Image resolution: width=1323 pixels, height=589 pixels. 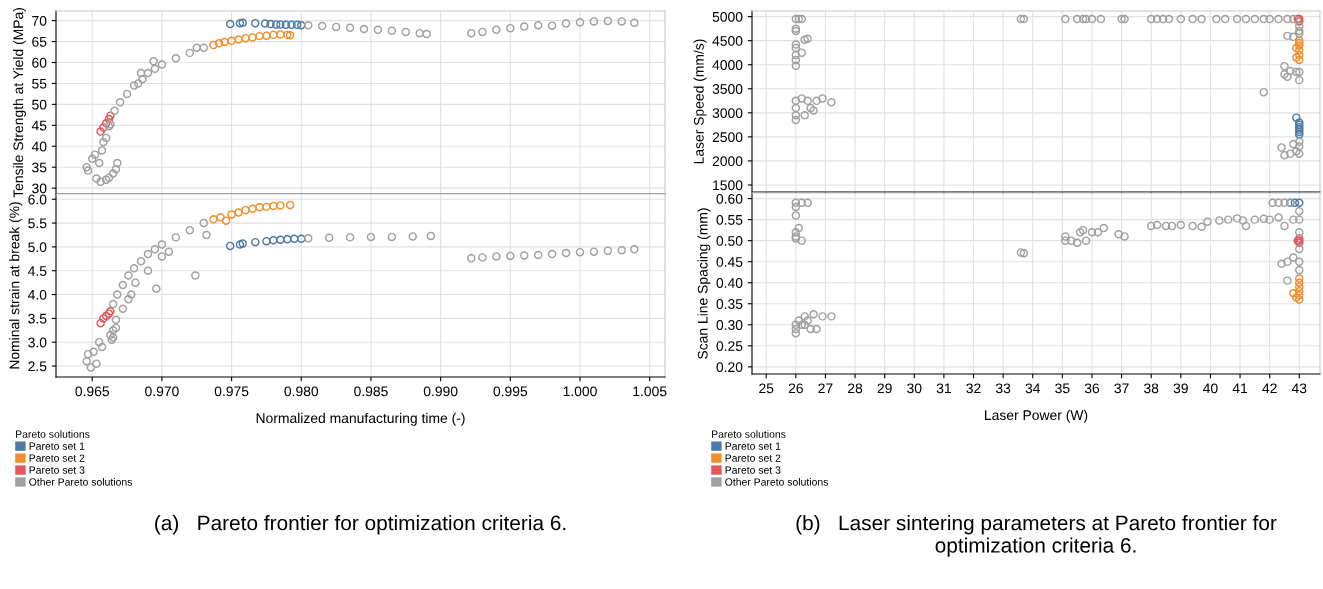 I want to click on y-tick-label: 0.20, so click(x=729, y=367).